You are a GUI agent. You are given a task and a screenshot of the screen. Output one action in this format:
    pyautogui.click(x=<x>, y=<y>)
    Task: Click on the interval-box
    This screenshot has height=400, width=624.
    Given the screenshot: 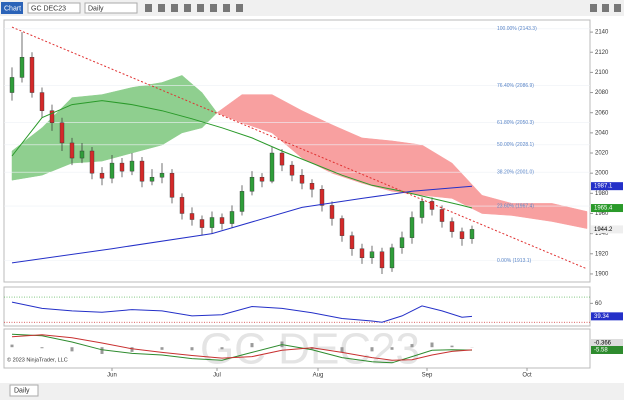 What is the action you would take?
    pyautogui.click(x=111, y=8)
    